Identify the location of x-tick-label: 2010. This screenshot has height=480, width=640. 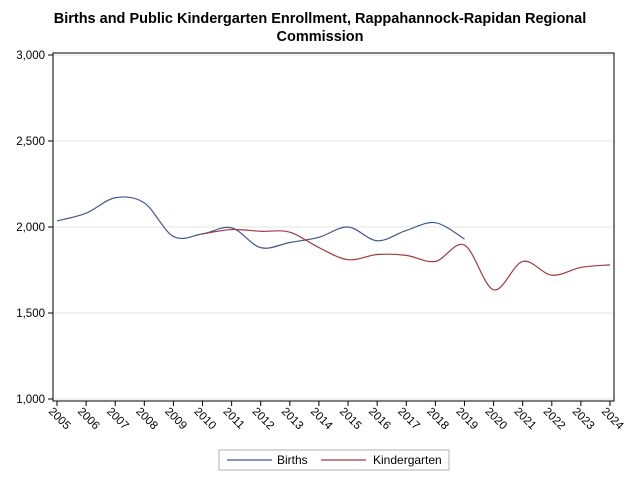
(204, 419).